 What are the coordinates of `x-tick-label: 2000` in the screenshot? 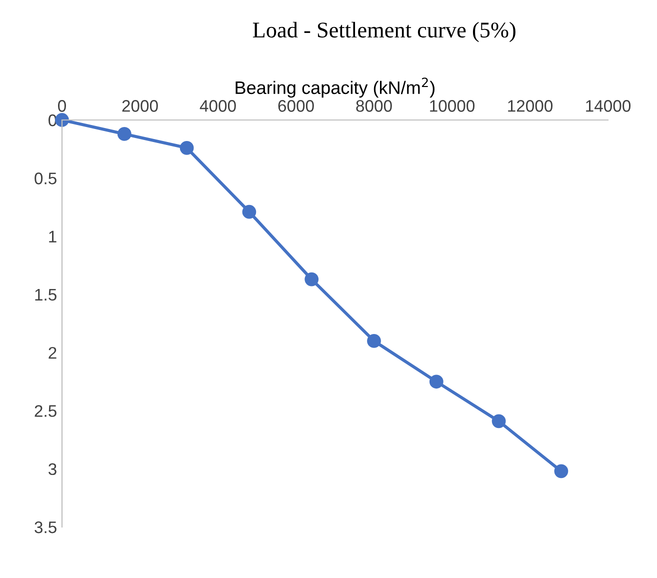 It's located at (140, 106).